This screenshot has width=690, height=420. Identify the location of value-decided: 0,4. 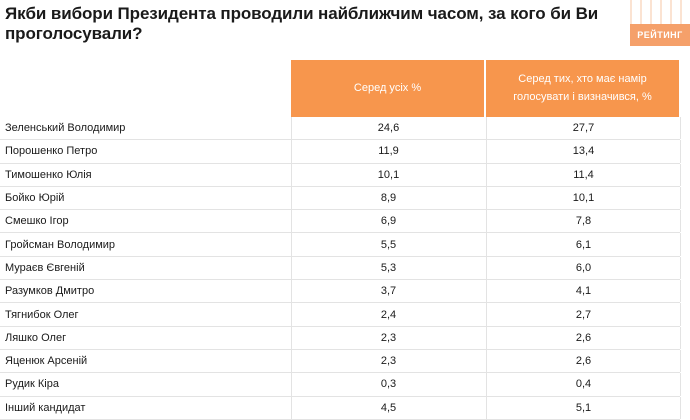
(583, 384).